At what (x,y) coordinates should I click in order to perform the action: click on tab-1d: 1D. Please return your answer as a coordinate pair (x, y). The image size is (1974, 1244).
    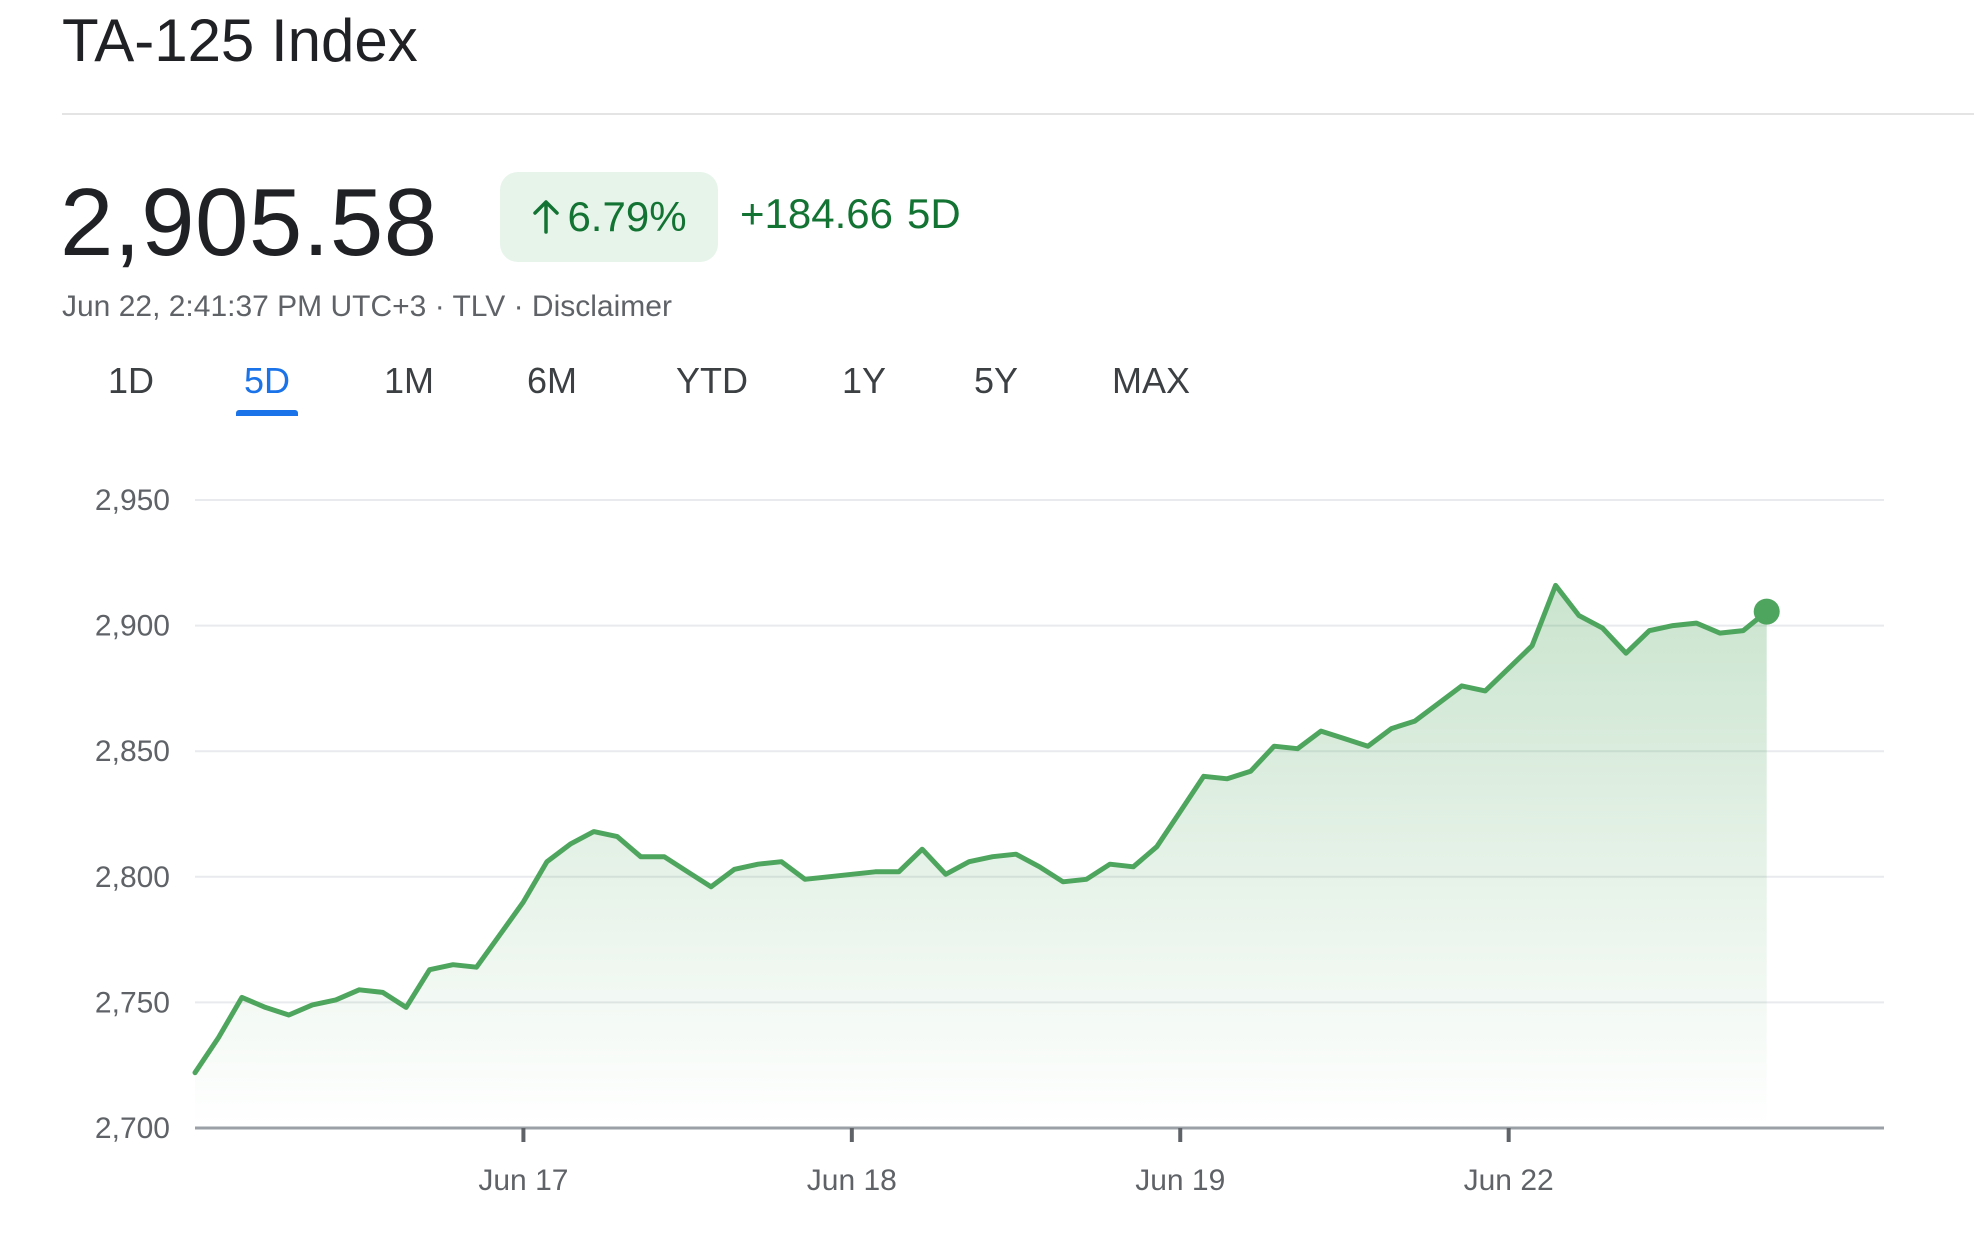
    Looking at the image, I should click on (131, 381).